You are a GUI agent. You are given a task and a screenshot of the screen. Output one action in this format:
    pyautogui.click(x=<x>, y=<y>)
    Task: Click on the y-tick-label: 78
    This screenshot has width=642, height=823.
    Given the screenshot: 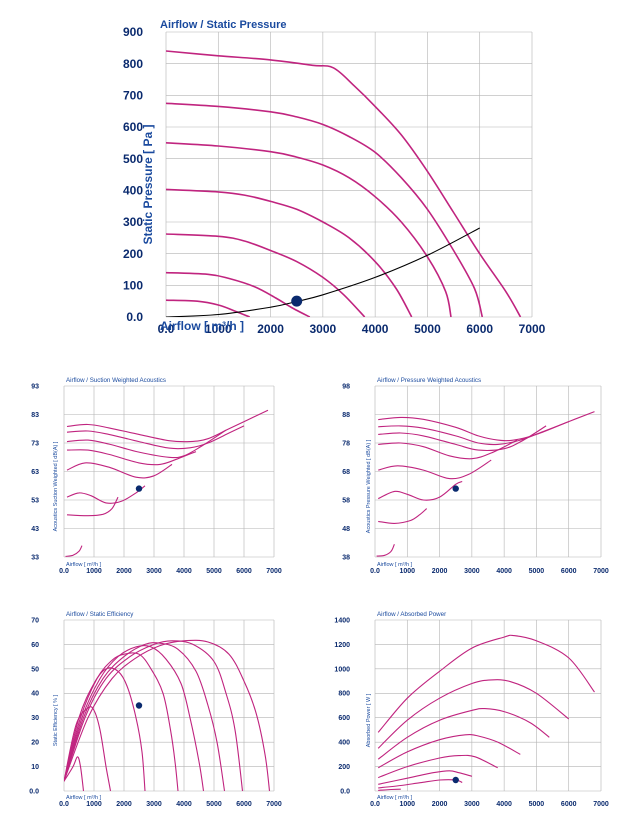 What is the action you would take?
    pyautogui.click(x=346, y=443)
    